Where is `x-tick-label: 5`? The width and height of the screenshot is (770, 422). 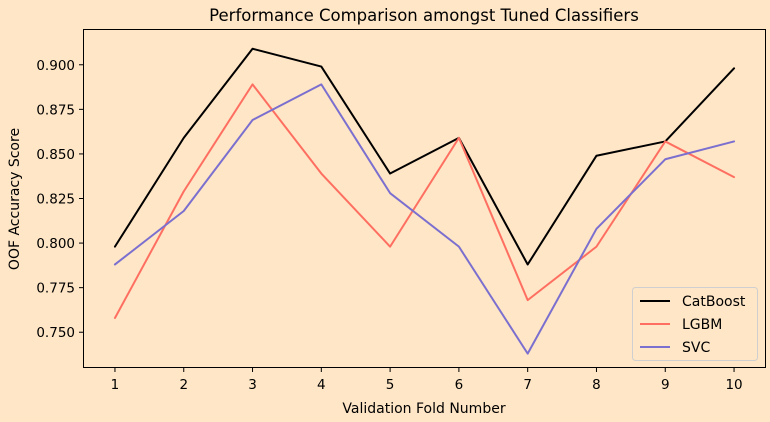 x-tick-label: 5 is located at coordinates (390, 385).